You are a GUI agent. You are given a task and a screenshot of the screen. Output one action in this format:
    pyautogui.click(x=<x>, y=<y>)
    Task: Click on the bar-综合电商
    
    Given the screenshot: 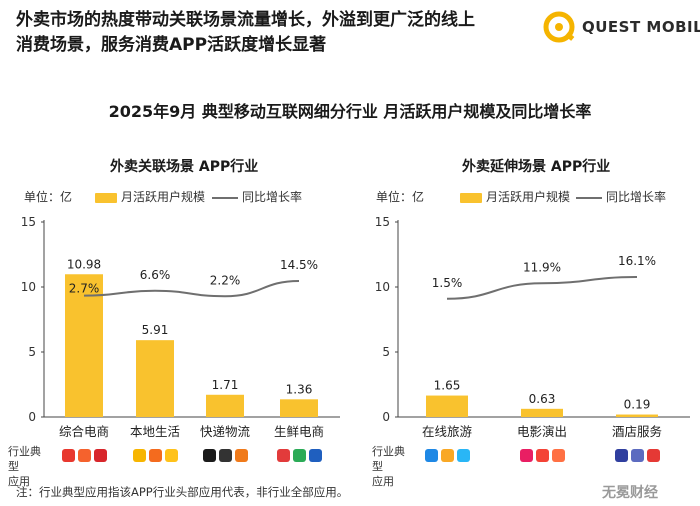 What is the action you would take?
    pyautogui.click(x=84, y=345)
    